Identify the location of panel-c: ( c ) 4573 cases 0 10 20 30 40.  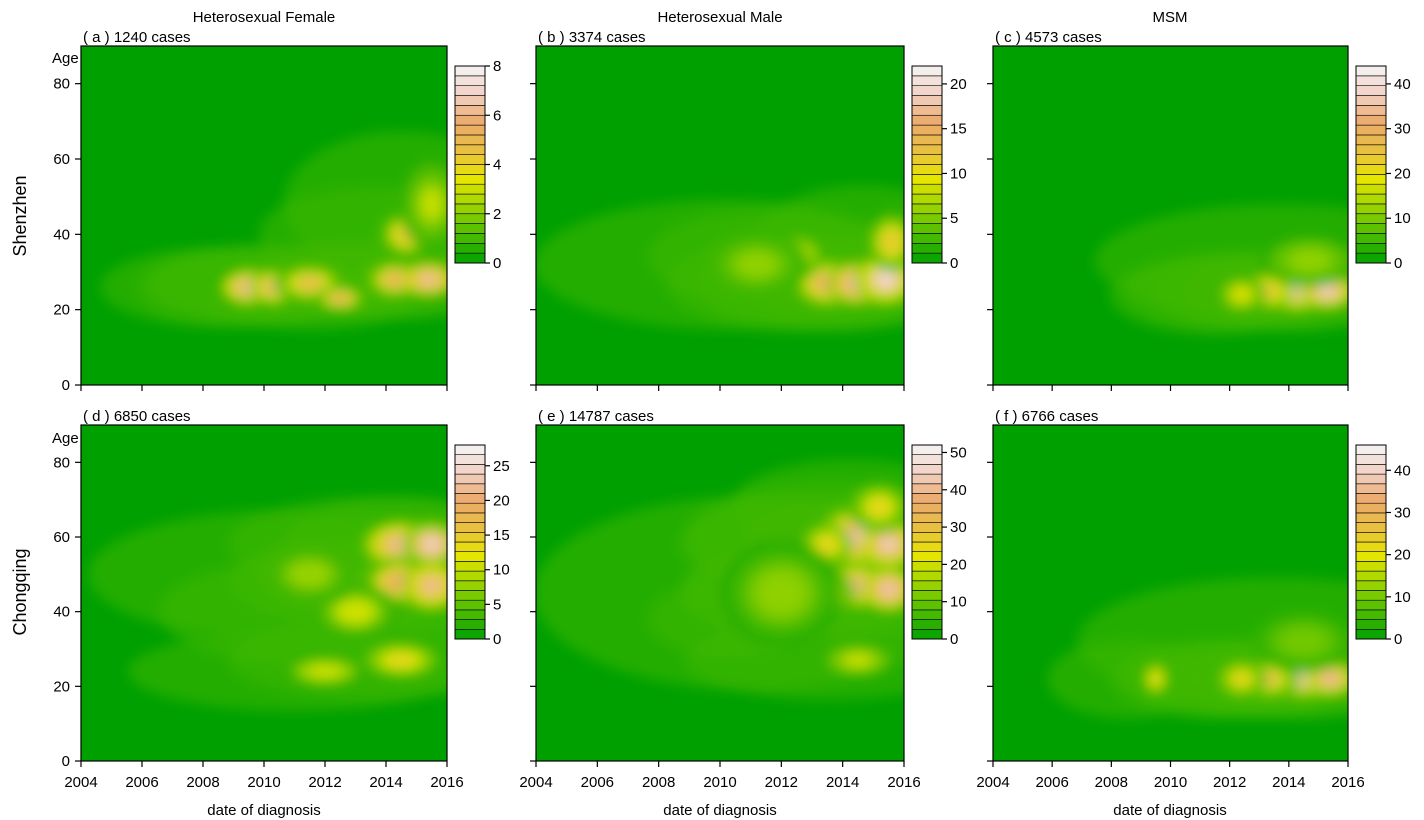
(1199, 210).